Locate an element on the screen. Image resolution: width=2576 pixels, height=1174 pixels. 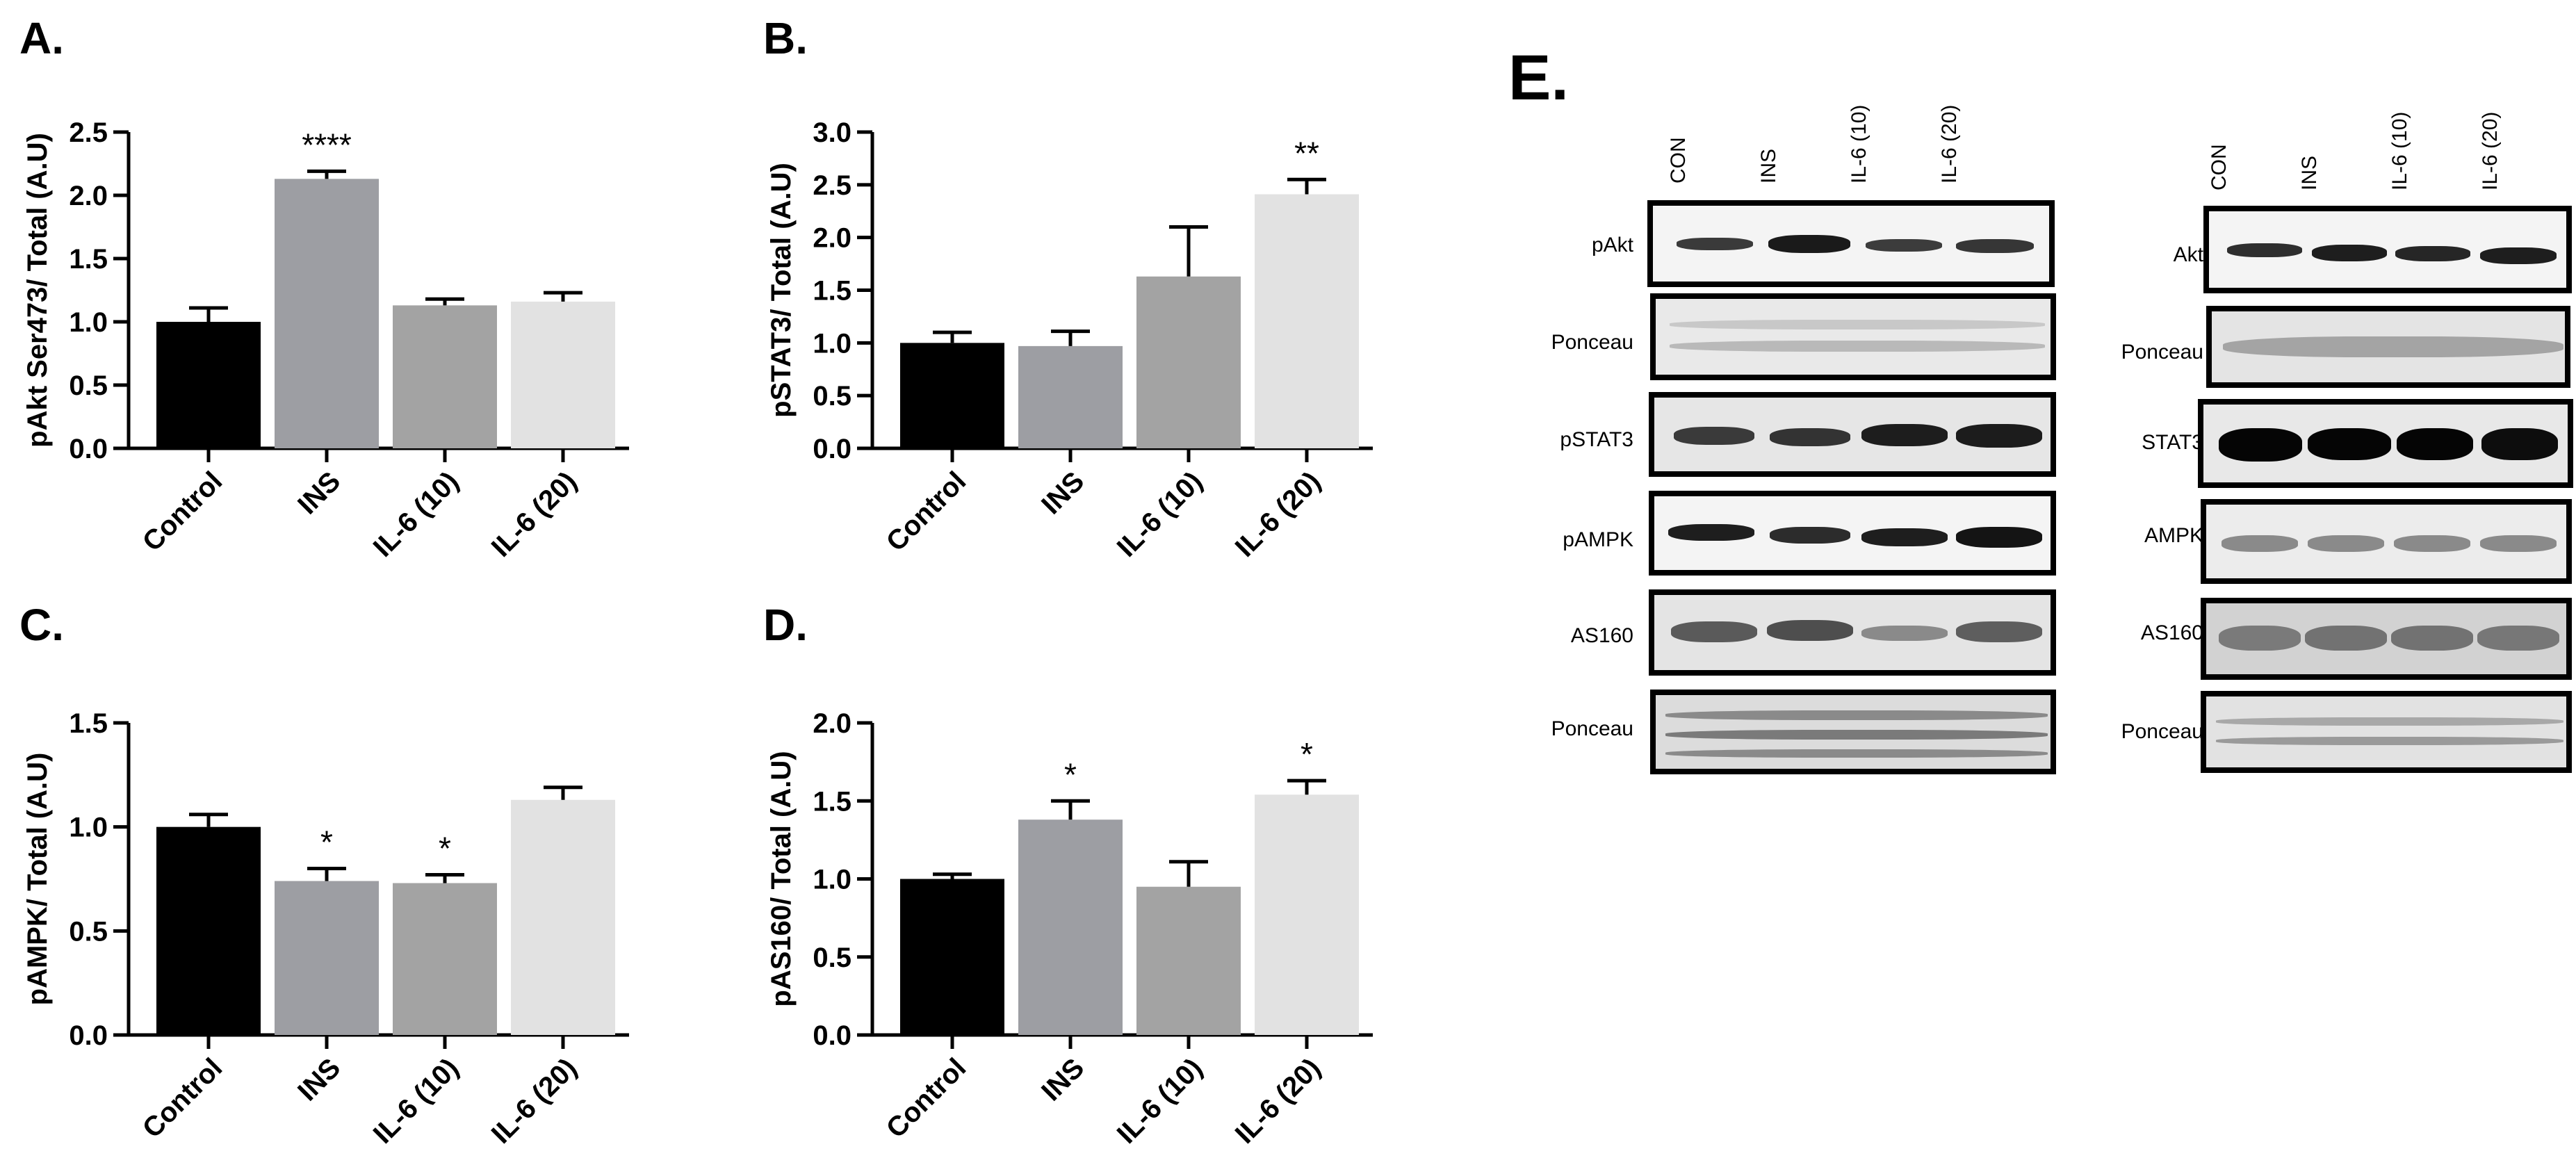
row-label-pstat3: pSTAT3 is located at coordinates (1596, 439).